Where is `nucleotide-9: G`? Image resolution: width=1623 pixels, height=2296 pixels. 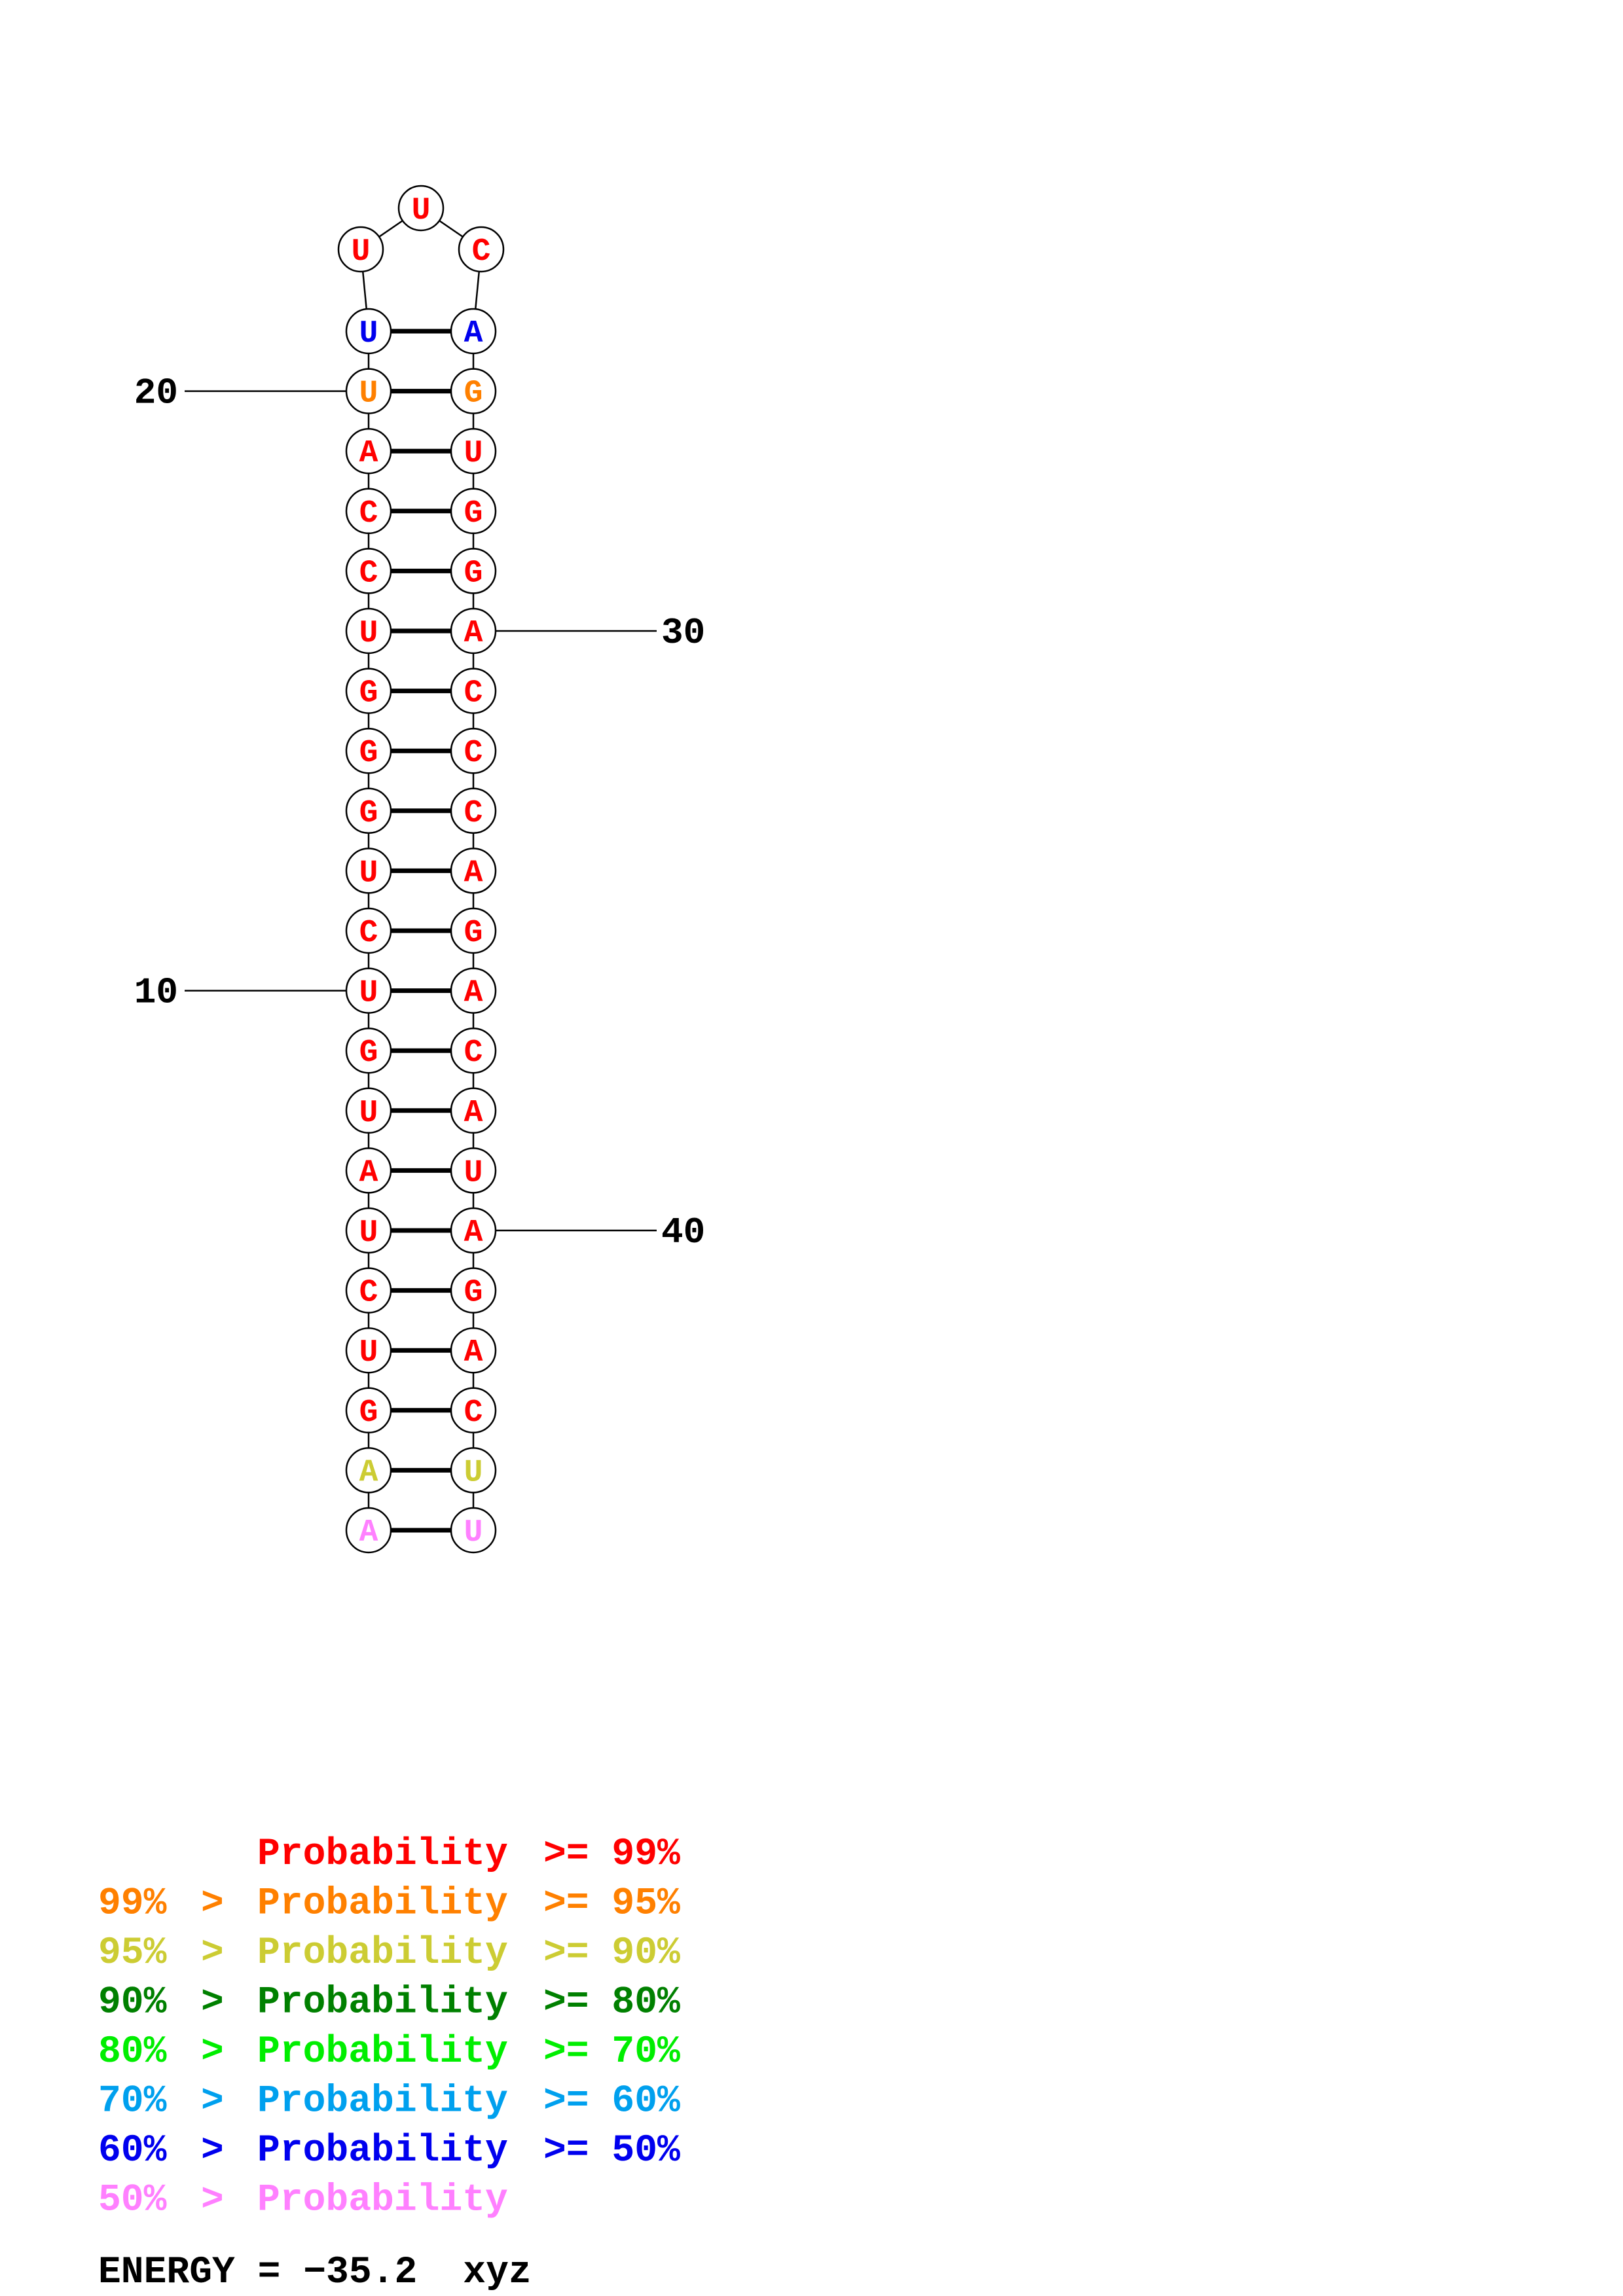
nucleotide-9: G is located at coordinates (368, 1050).